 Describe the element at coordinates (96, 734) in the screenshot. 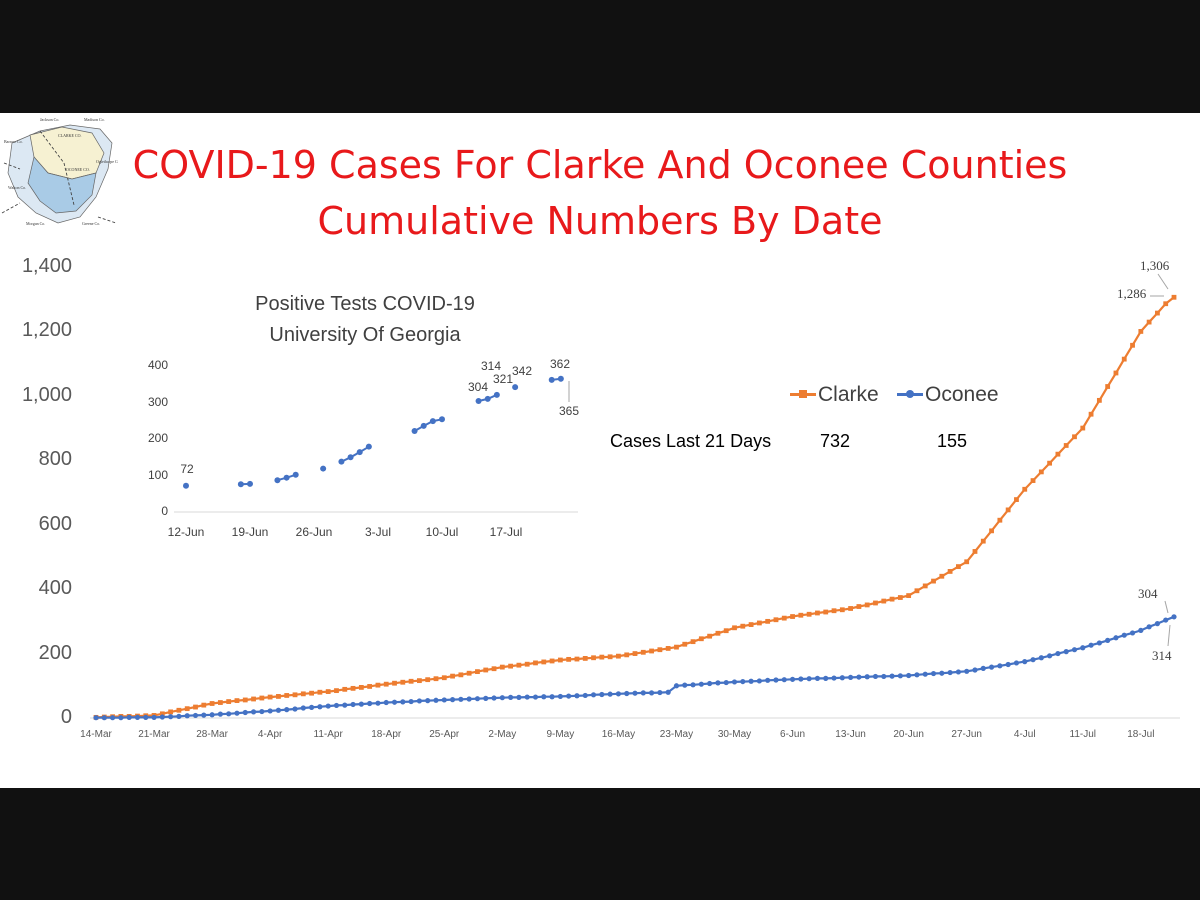

I see `x-tick-14-mar: 14-Mar` at that location.